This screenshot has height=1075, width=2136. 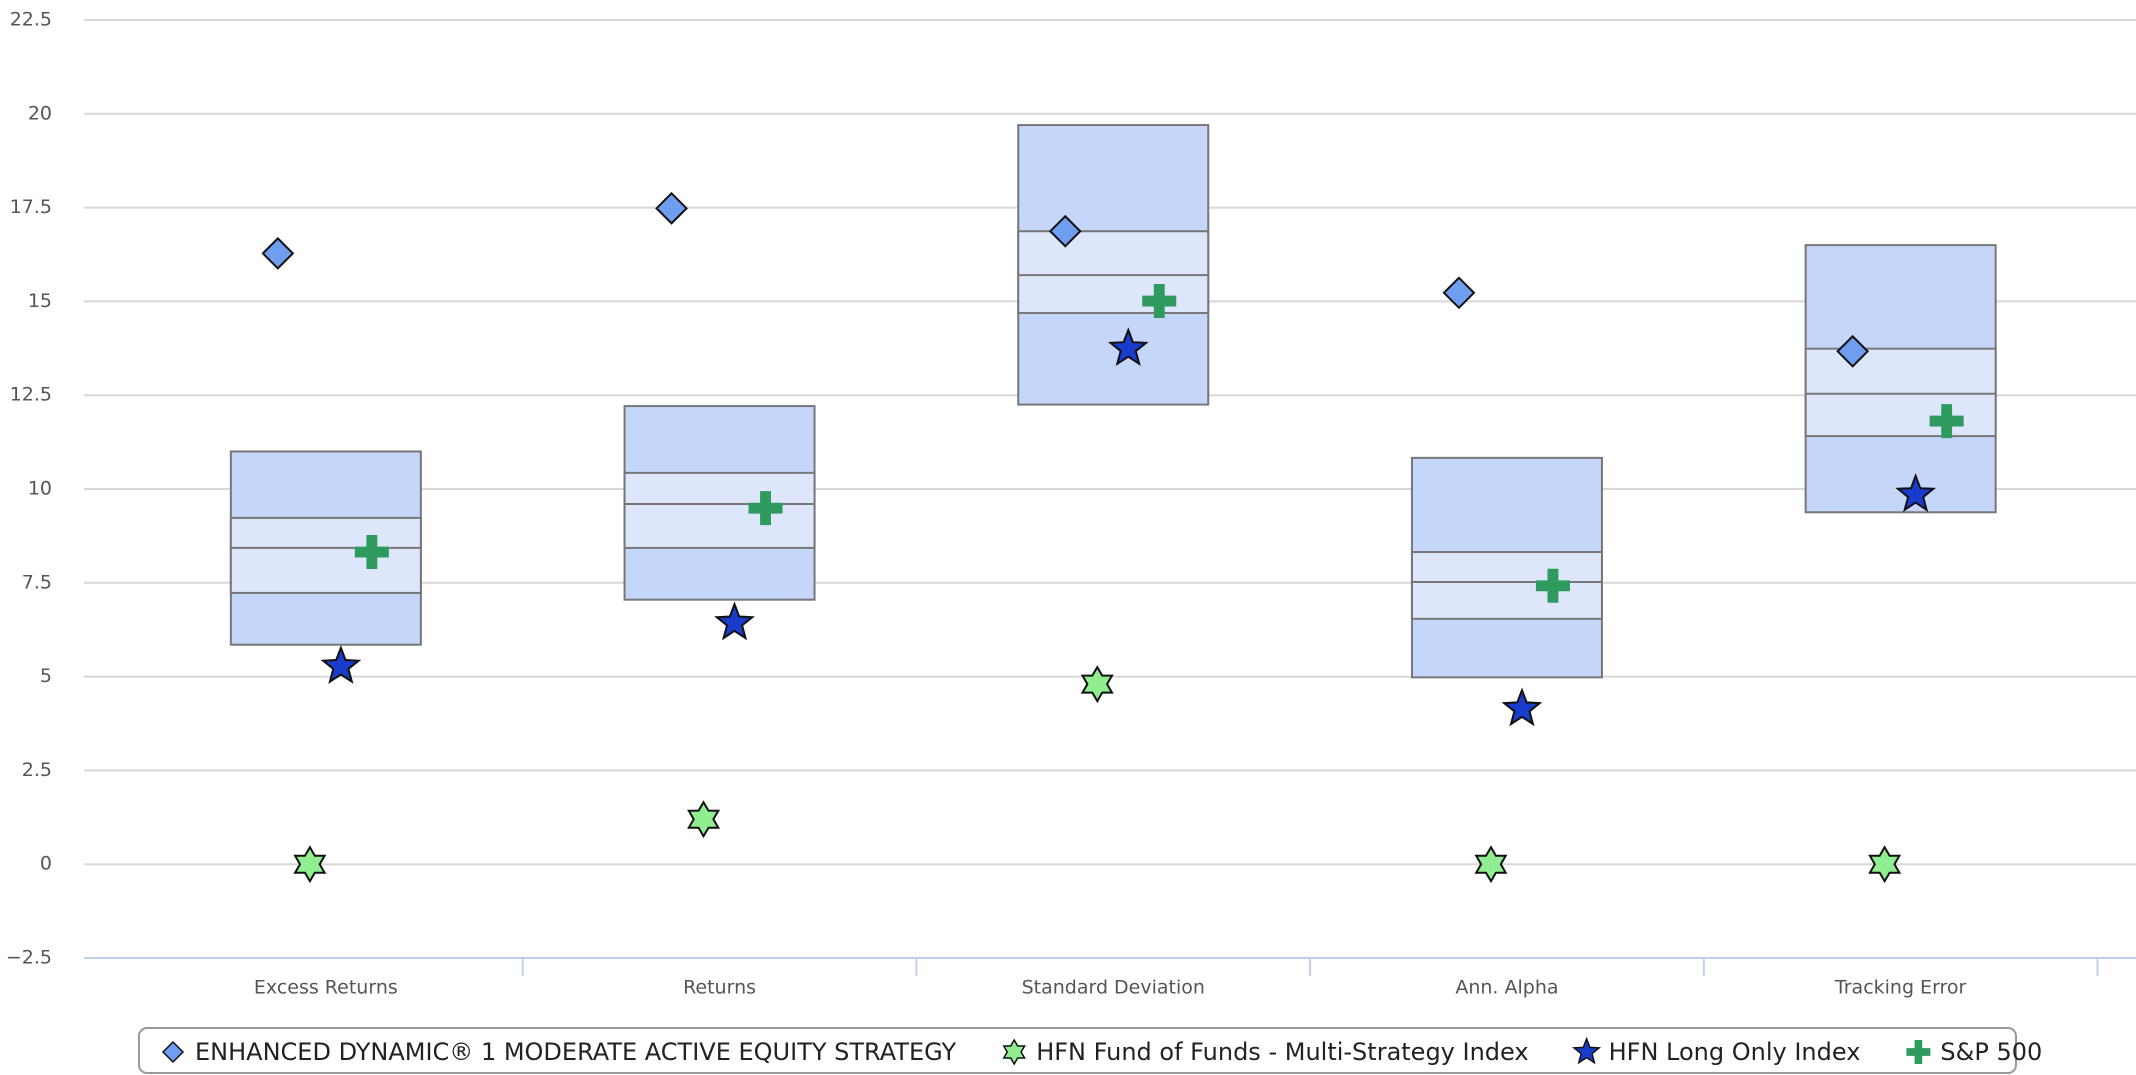 I want to click on y-tick-label: 17.5, so click(x=31, y=207).